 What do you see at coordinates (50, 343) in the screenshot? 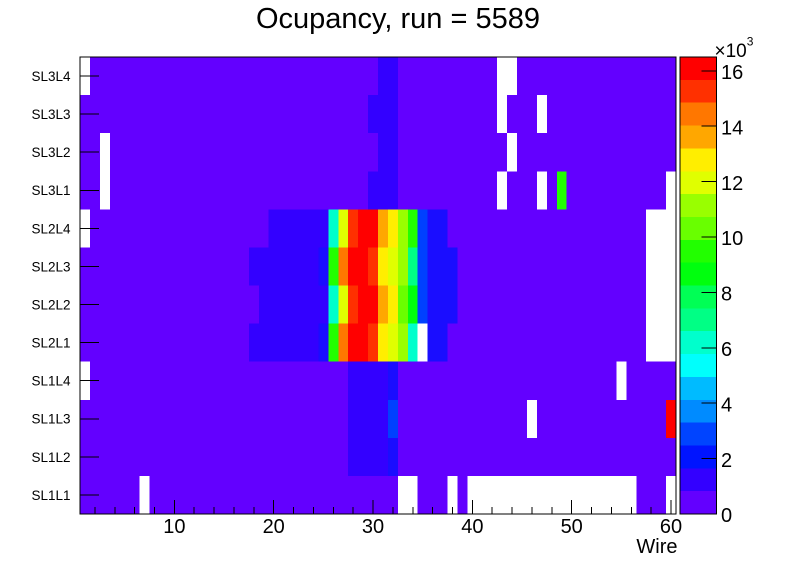
I see `svg-text: SL2L1` at bounding box center [50, 343].